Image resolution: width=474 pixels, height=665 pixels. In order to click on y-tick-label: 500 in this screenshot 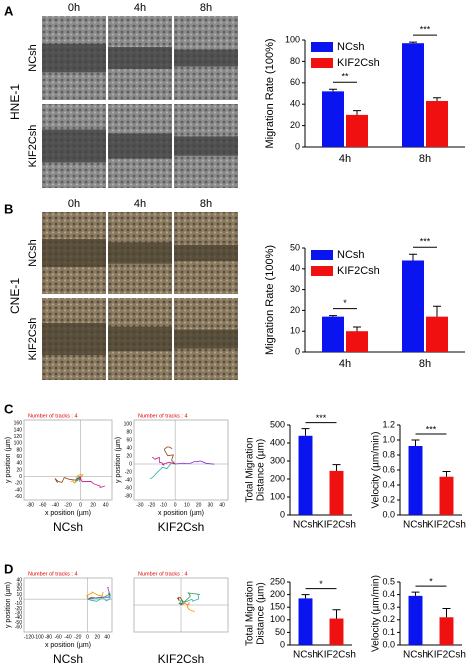, I will do `click(277, 424)`.